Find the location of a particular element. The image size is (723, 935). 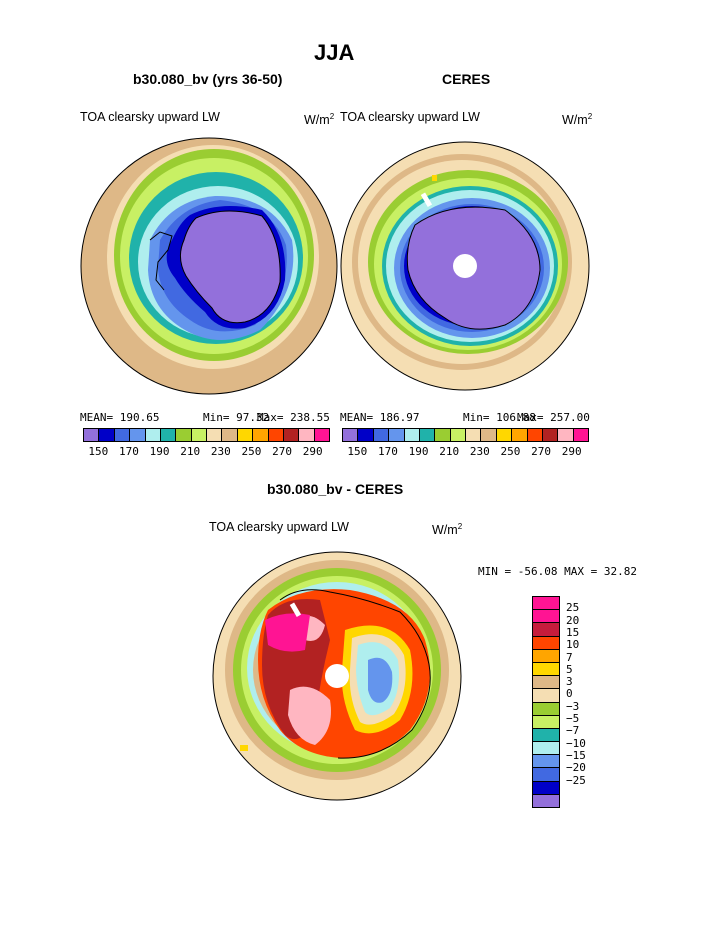

panel-2-units-sup: 2 is located at coordinates (590, 116).